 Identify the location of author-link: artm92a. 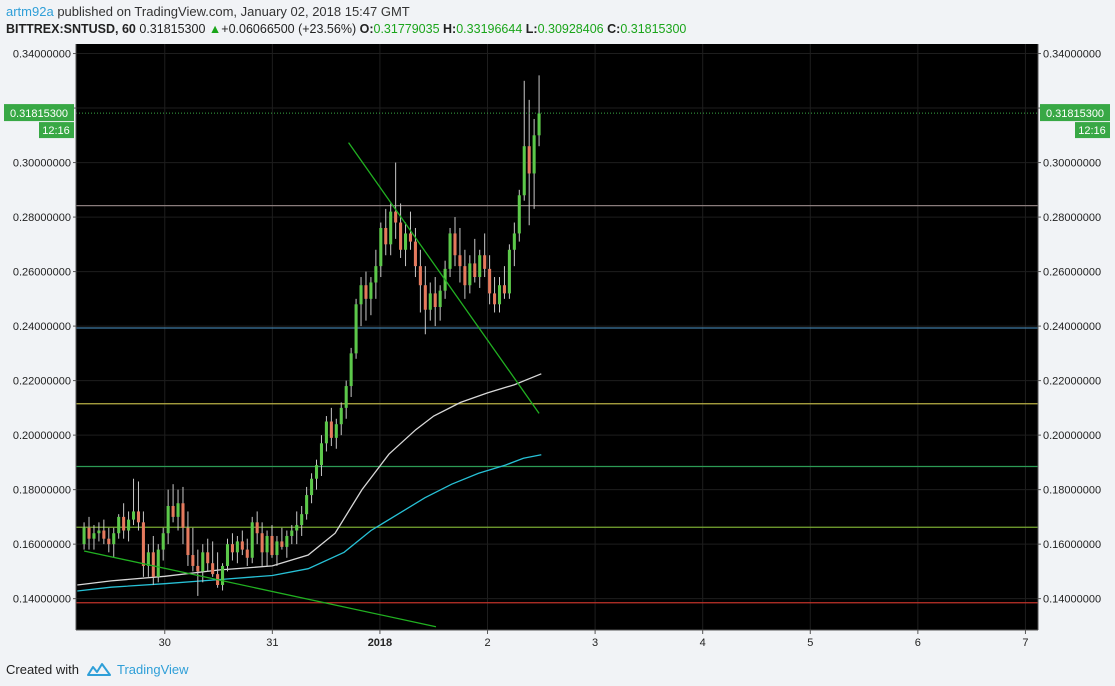
(30, 11).